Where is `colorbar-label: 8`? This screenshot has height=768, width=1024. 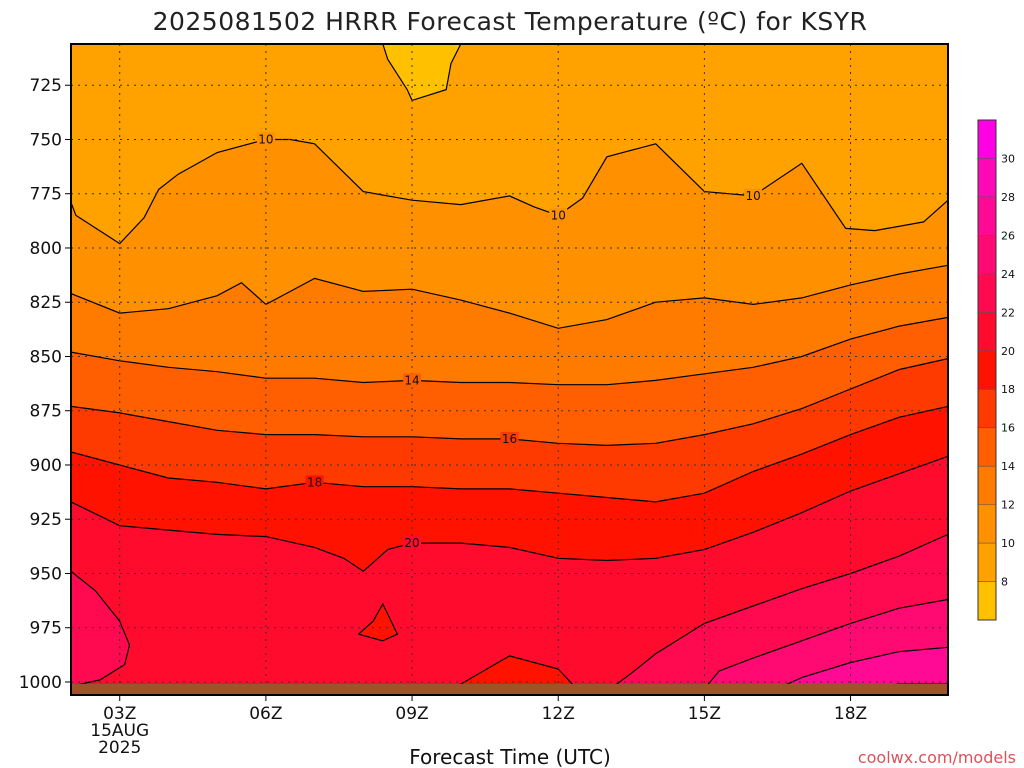 colorbar-label: 8 is located at coordinates (1004, 582).